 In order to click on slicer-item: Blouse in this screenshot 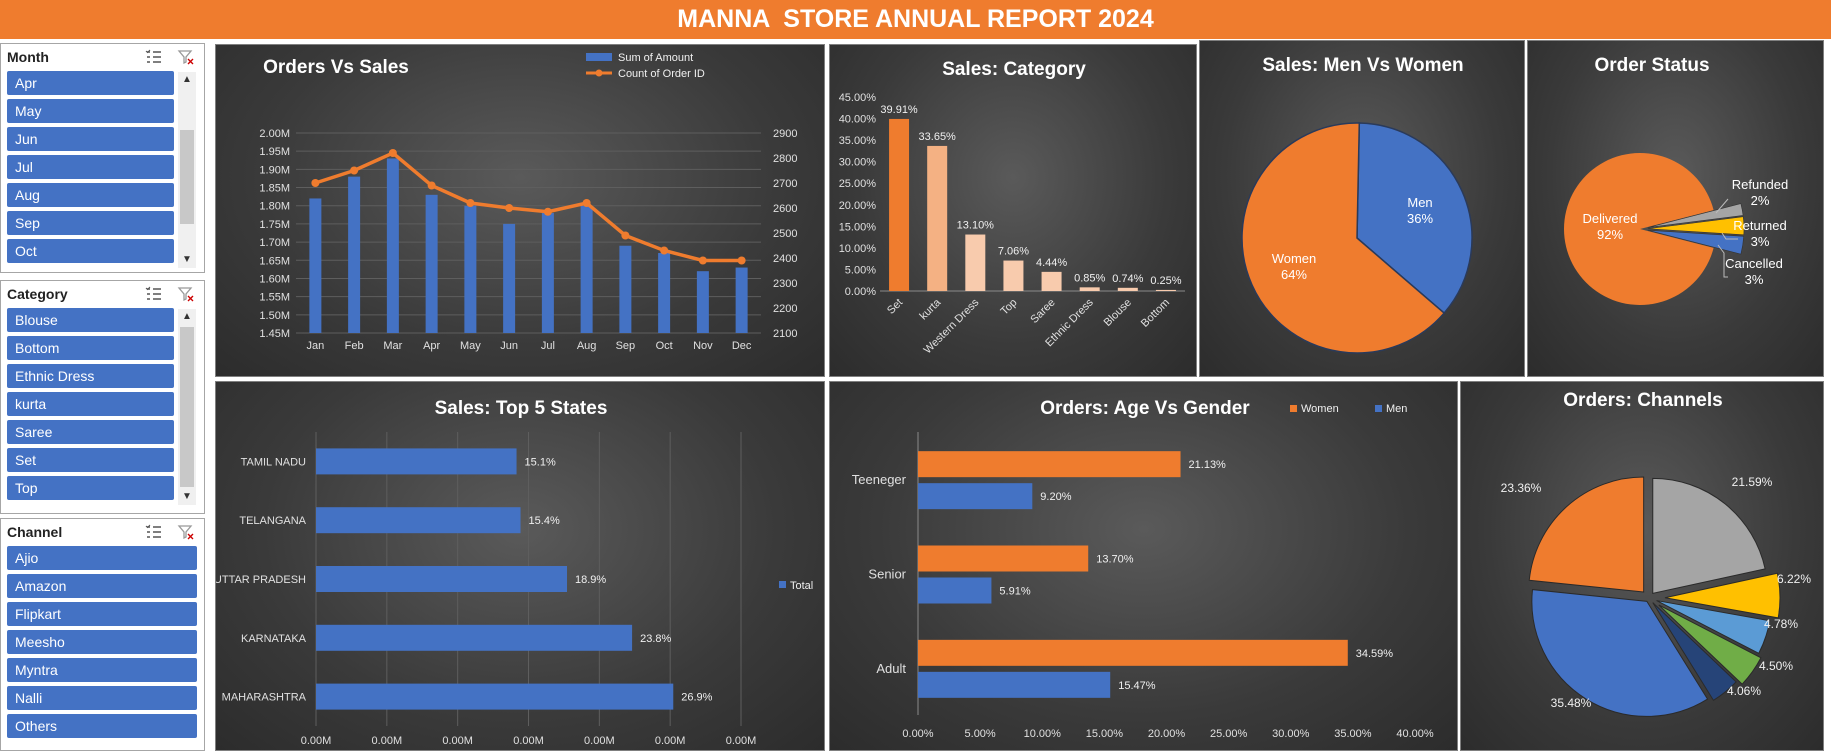, I will do `click(90, 320)`.